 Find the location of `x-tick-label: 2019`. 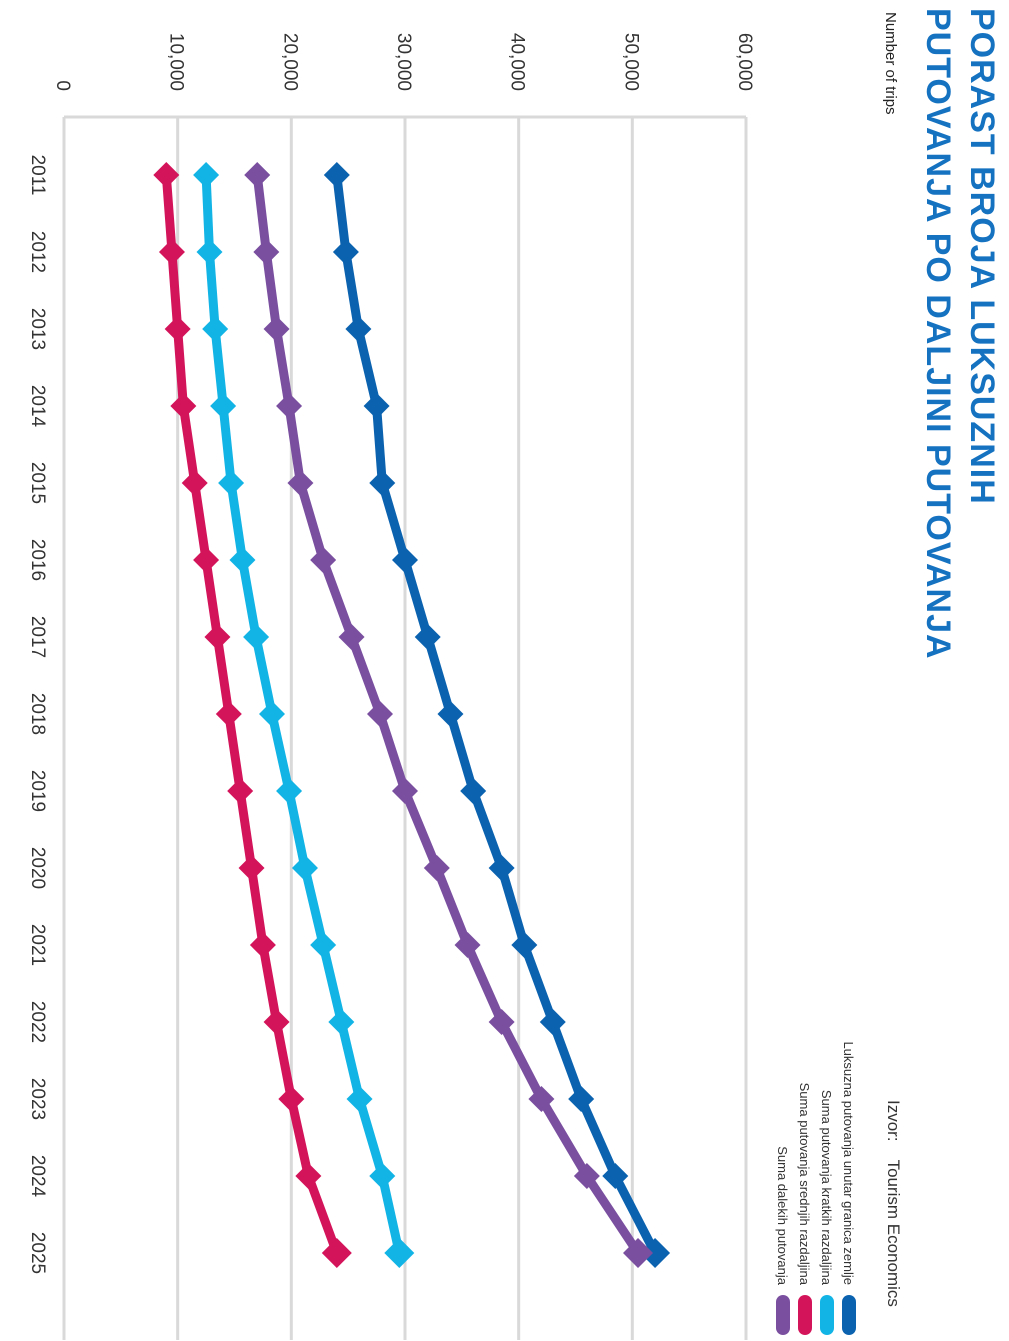

x-tick-label: 2019 is located at coordinates (37, 791).